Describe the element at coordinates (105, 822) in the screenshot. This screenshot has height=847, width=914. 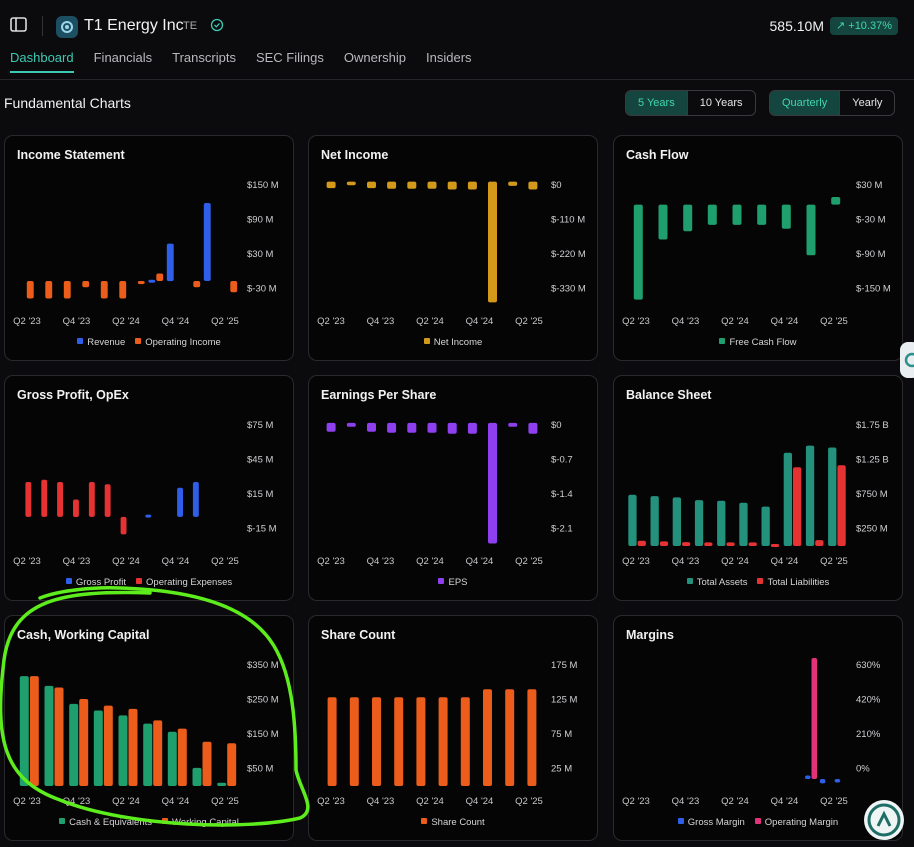
I see `legend-item-cash-equivalents: Cash & Equivalents` at that location.